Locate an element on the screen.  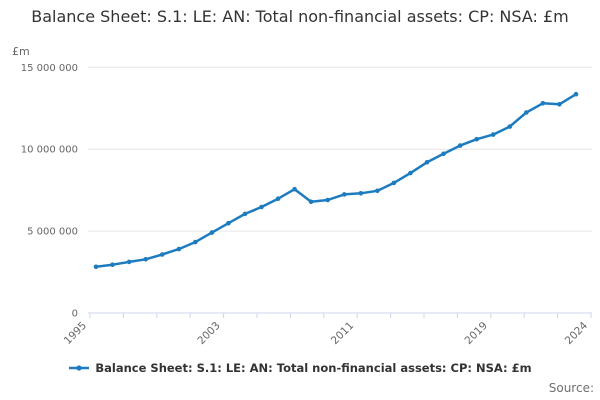
x-axis-label: 2019 is located at coordinates (476, 333).